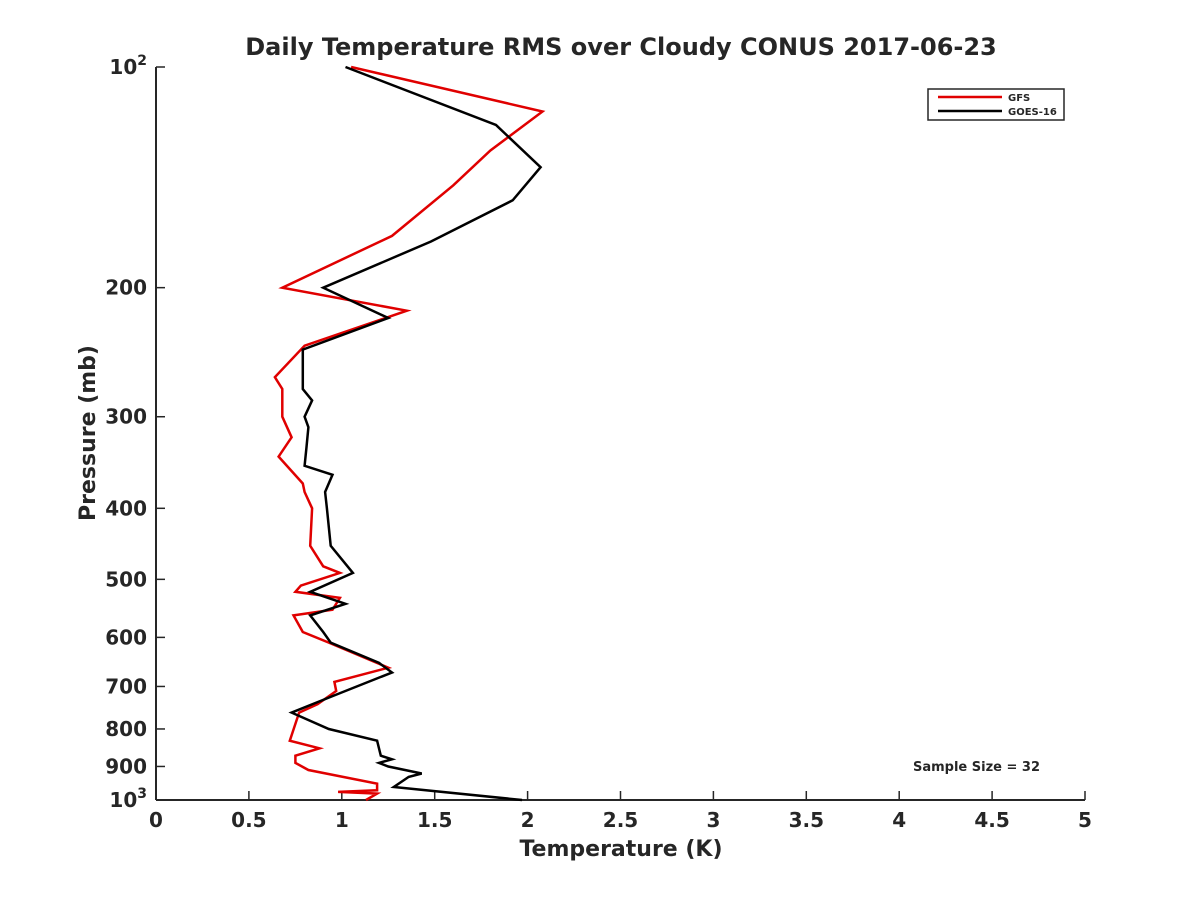 The height and width of the screenshot is (900, 1200). What do you see at coordinates (1032, 112) in the screenshot?
I see `legend-label-goes16: GOES-16` at bounding box center [1032, 112].